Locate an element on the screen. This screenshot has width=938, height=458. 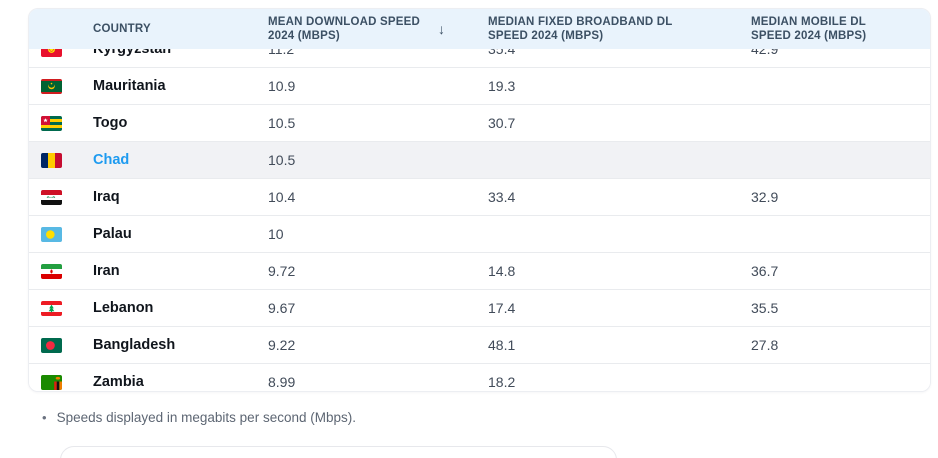
median-fixed-value: 30.7 is located at coordinates (502, 123).